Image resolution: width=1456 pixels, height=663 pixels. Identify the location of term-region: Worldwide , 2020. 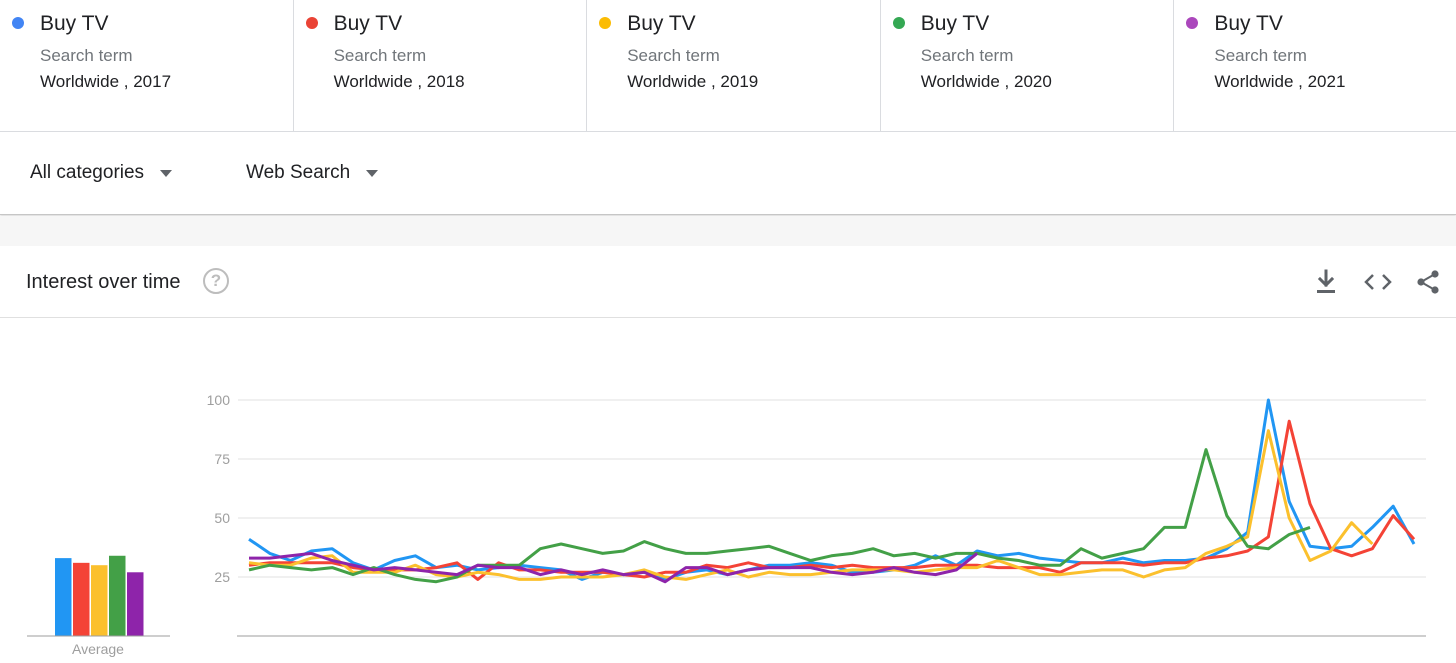
(986, 81).